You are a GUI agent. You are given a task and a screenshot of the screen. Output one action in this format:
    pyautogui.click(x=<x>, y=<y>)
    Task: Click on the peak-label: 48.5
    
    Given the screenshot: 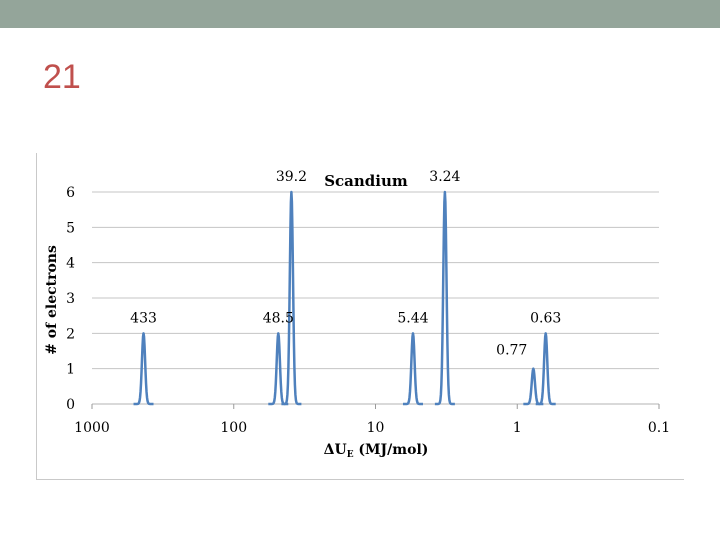 What is the action you would take?
    pyautogui.click(x=278, y=318)
    